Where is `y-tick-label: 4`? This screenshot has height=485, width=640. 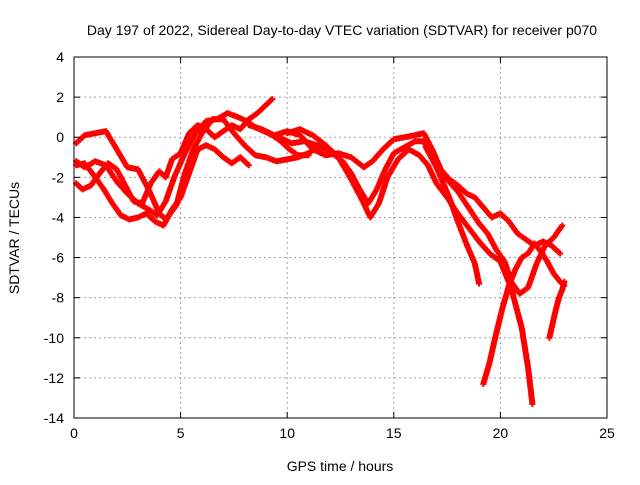
y-tick-label: 4 is located at coordinates (60, 57).